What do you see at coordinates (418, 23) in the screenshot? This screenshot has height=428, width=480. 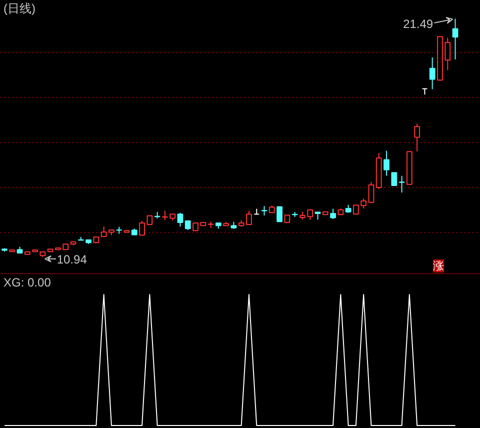 I see `annotation: 21.49` at bounding box center [418, 23].